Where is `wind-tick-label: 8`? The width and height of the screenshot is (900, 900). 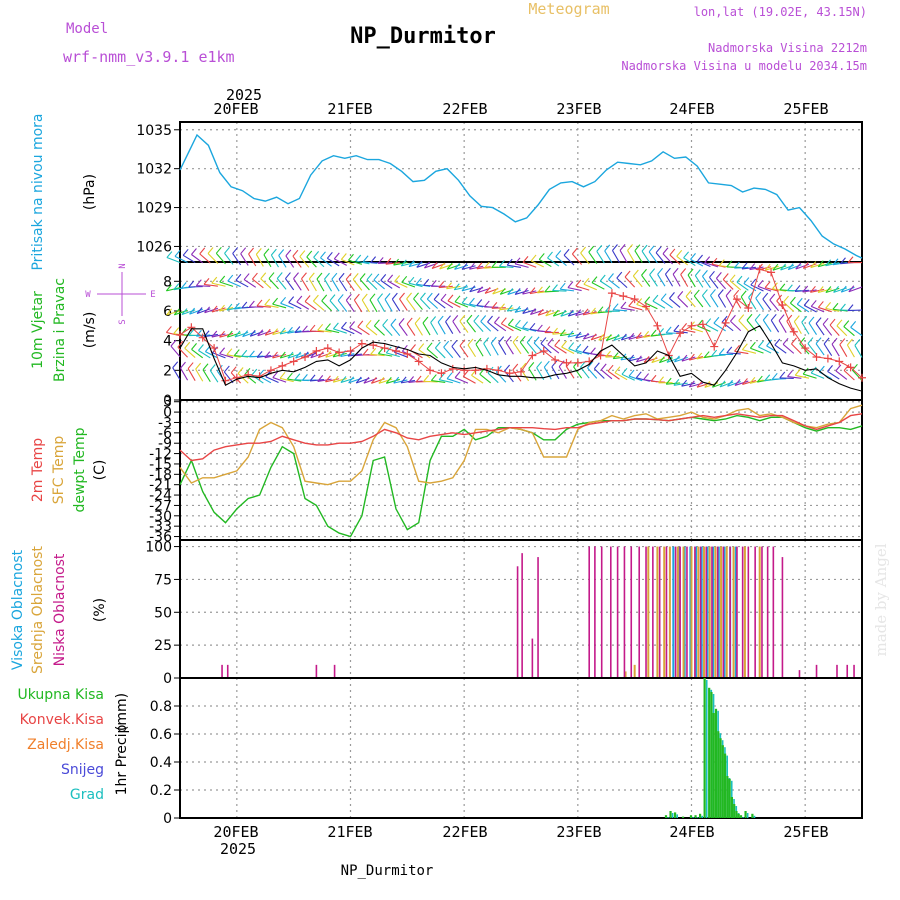
wind-tick-label: 8 is located at coordinates (167, 282).